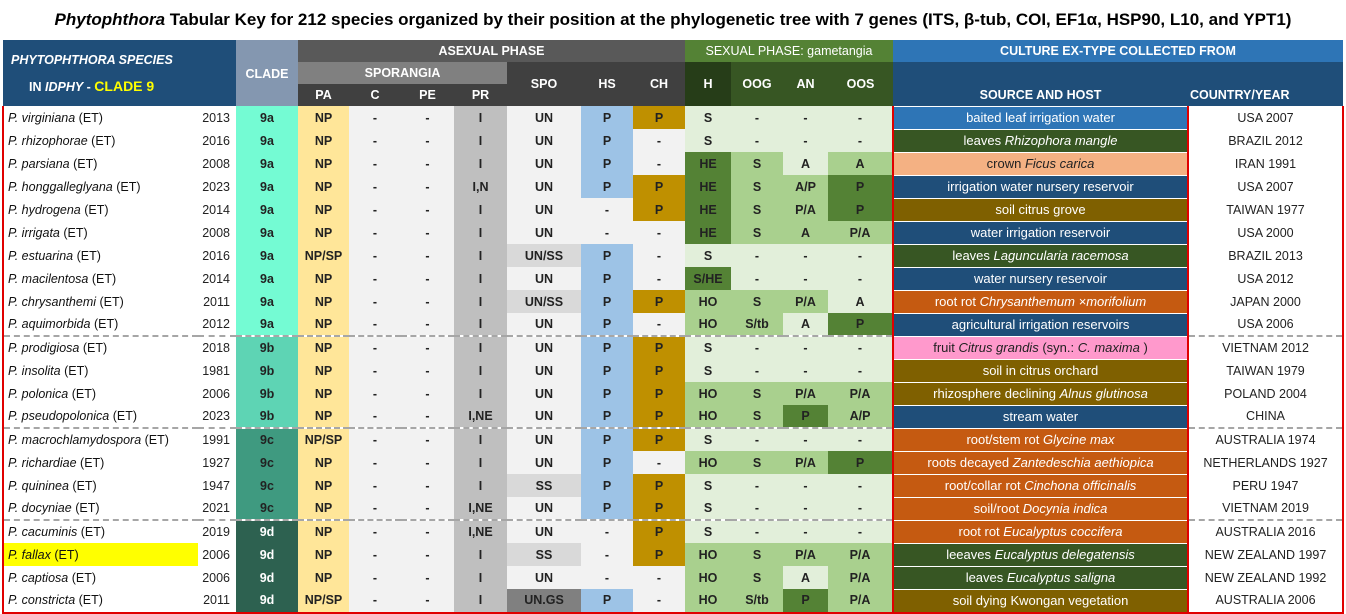 Image resolution: width=1346 pixels, height=614 pixels. Describe the element at coordinates (1040, 347) in the screenshot. I see `source-host-cell: fruit Citrus grandis (syn.: C. maxima )` at that location.